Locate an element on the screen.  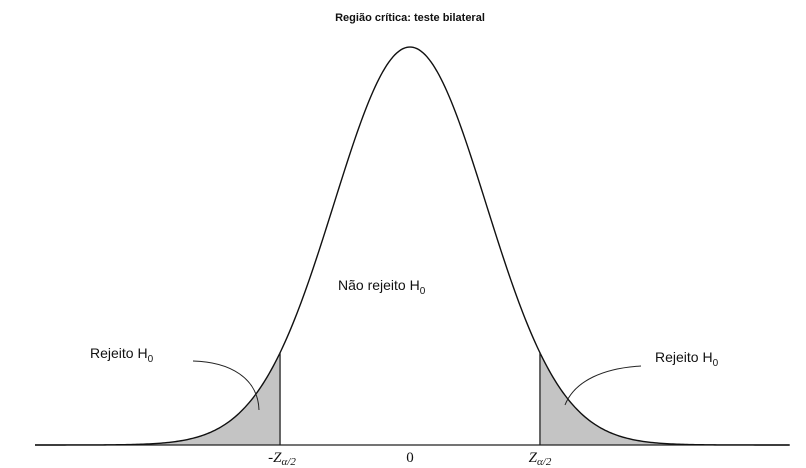
left-axis-label: -Zα/2 is located at coordinates (282, 459).